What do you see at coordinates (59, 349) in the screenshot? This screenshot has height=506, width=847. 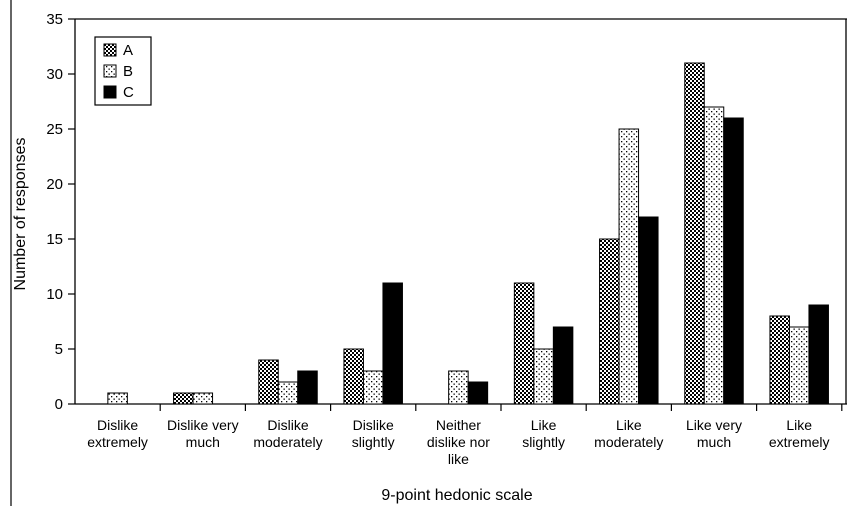 I see `y-tick-label: 5` at bounding box center [59, 349].